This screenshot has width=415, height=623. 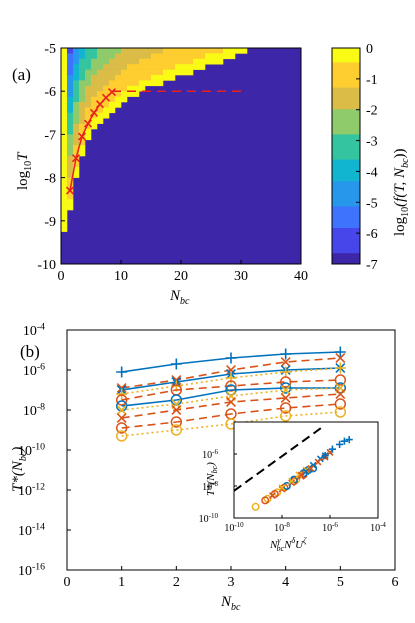 What do you see at coordinates (212, 479) in the screenshot?
I see `inset-y-axis-label: T*(Nbc)` at bounding box center [212, 479].